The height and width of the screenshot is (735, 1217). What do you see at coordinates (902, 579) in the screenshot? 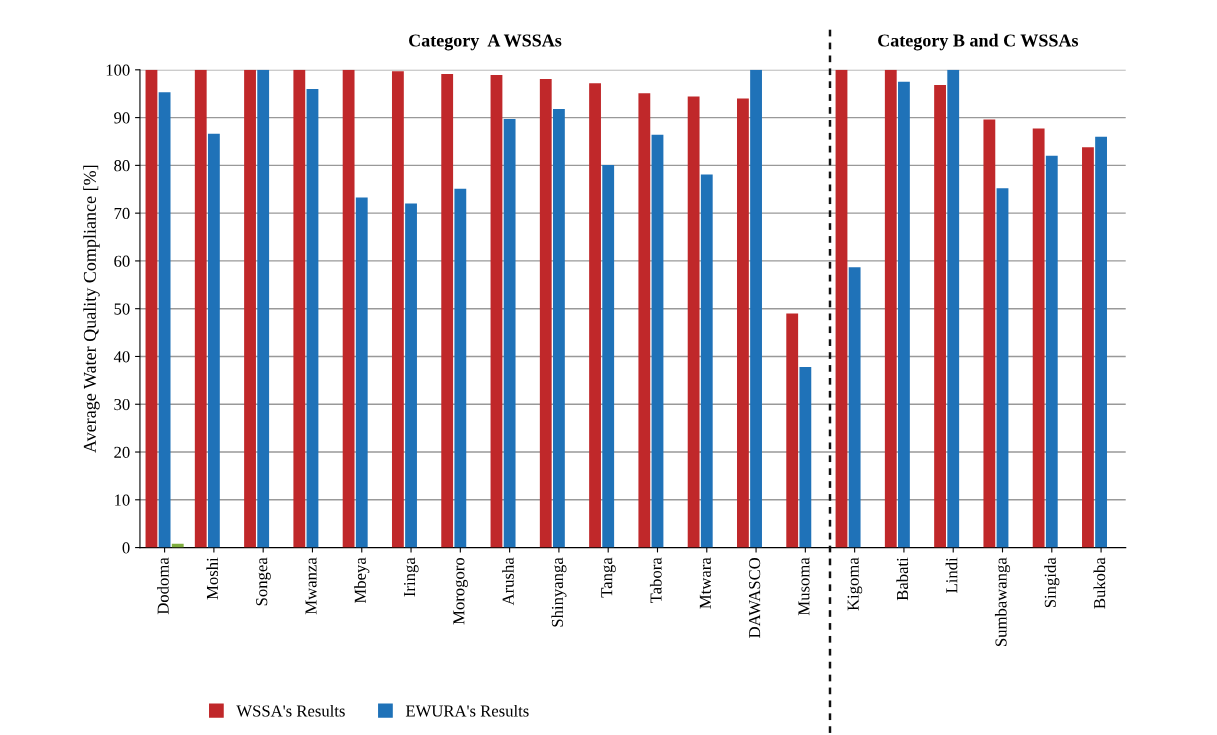
I see `x-tick-label: Babati` at bounding box center [902, 579].